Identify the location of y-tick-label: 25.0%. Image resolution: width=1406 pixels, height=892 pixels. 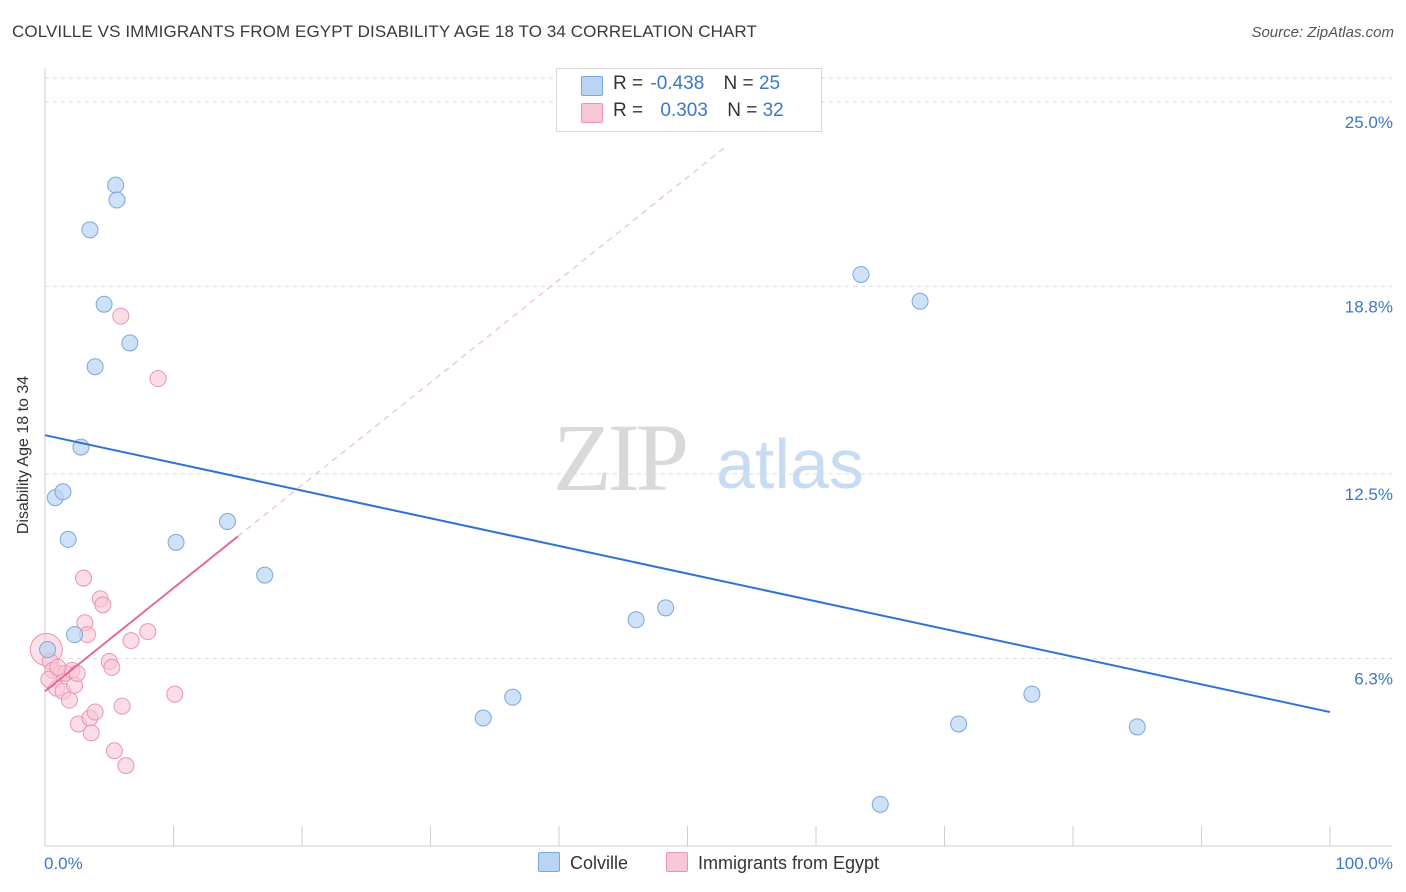
(1369, 122).